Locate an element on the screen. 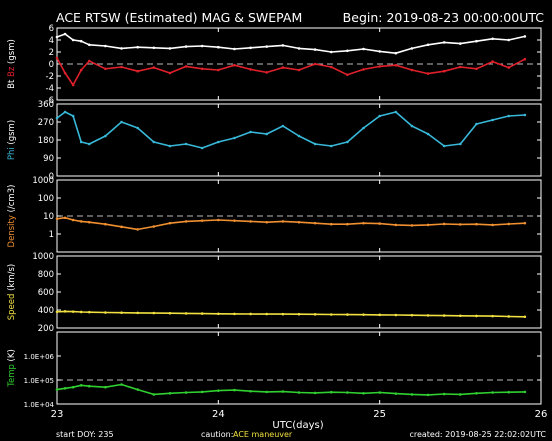  y-tick-label-phi: 270 is located at coordinates (46, 123).